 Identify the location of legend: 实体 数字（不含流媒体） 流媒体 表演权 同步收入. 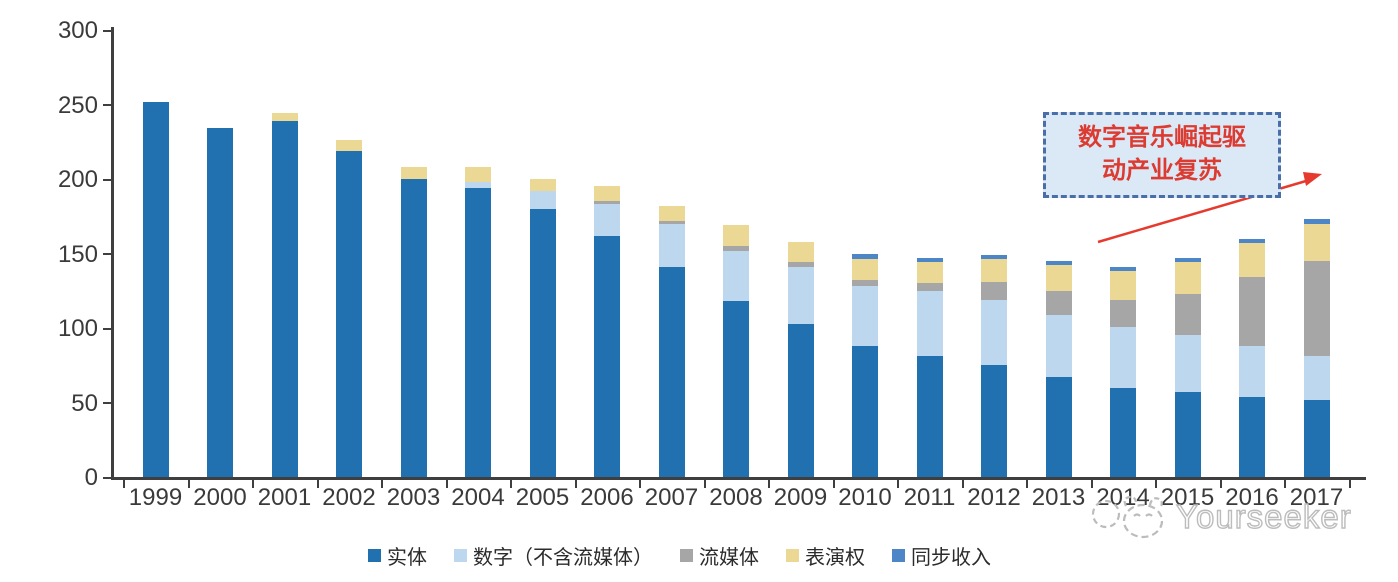
(679, 555).